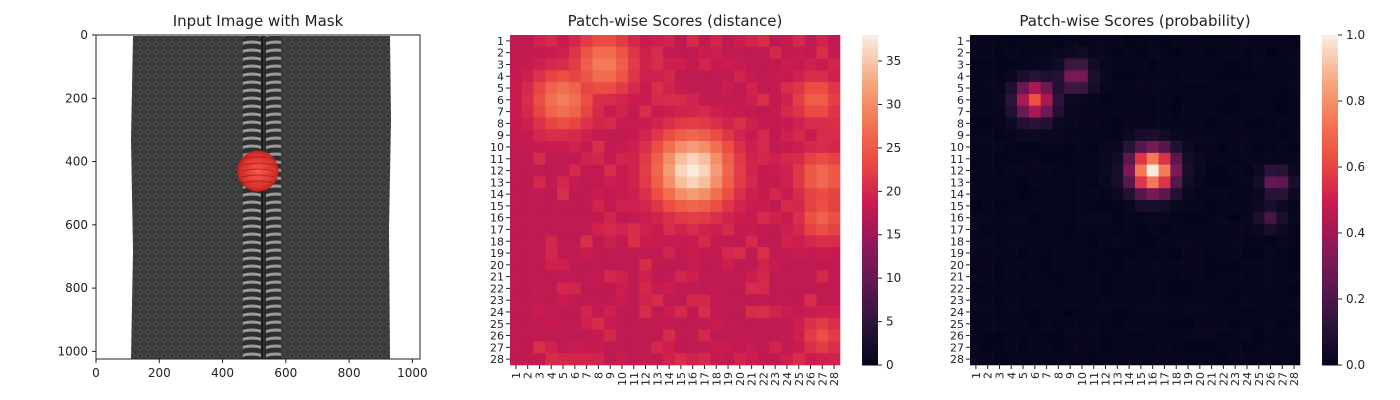  Describe the element at coordinates (258, 158) in the screenshot. I see `mask-texture` at that location.